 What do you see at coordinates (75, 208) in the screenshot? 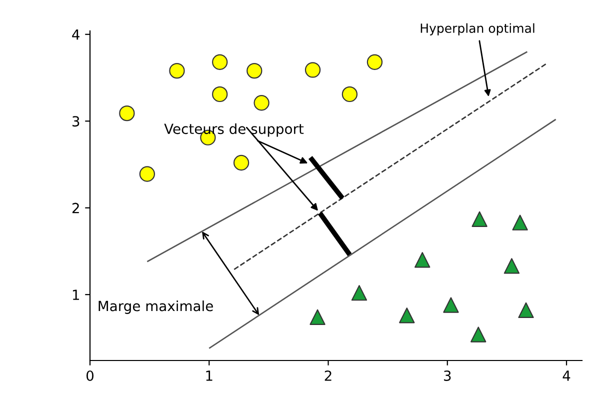
I see `y-tick-label: 2` at bounding box center [75, 208].